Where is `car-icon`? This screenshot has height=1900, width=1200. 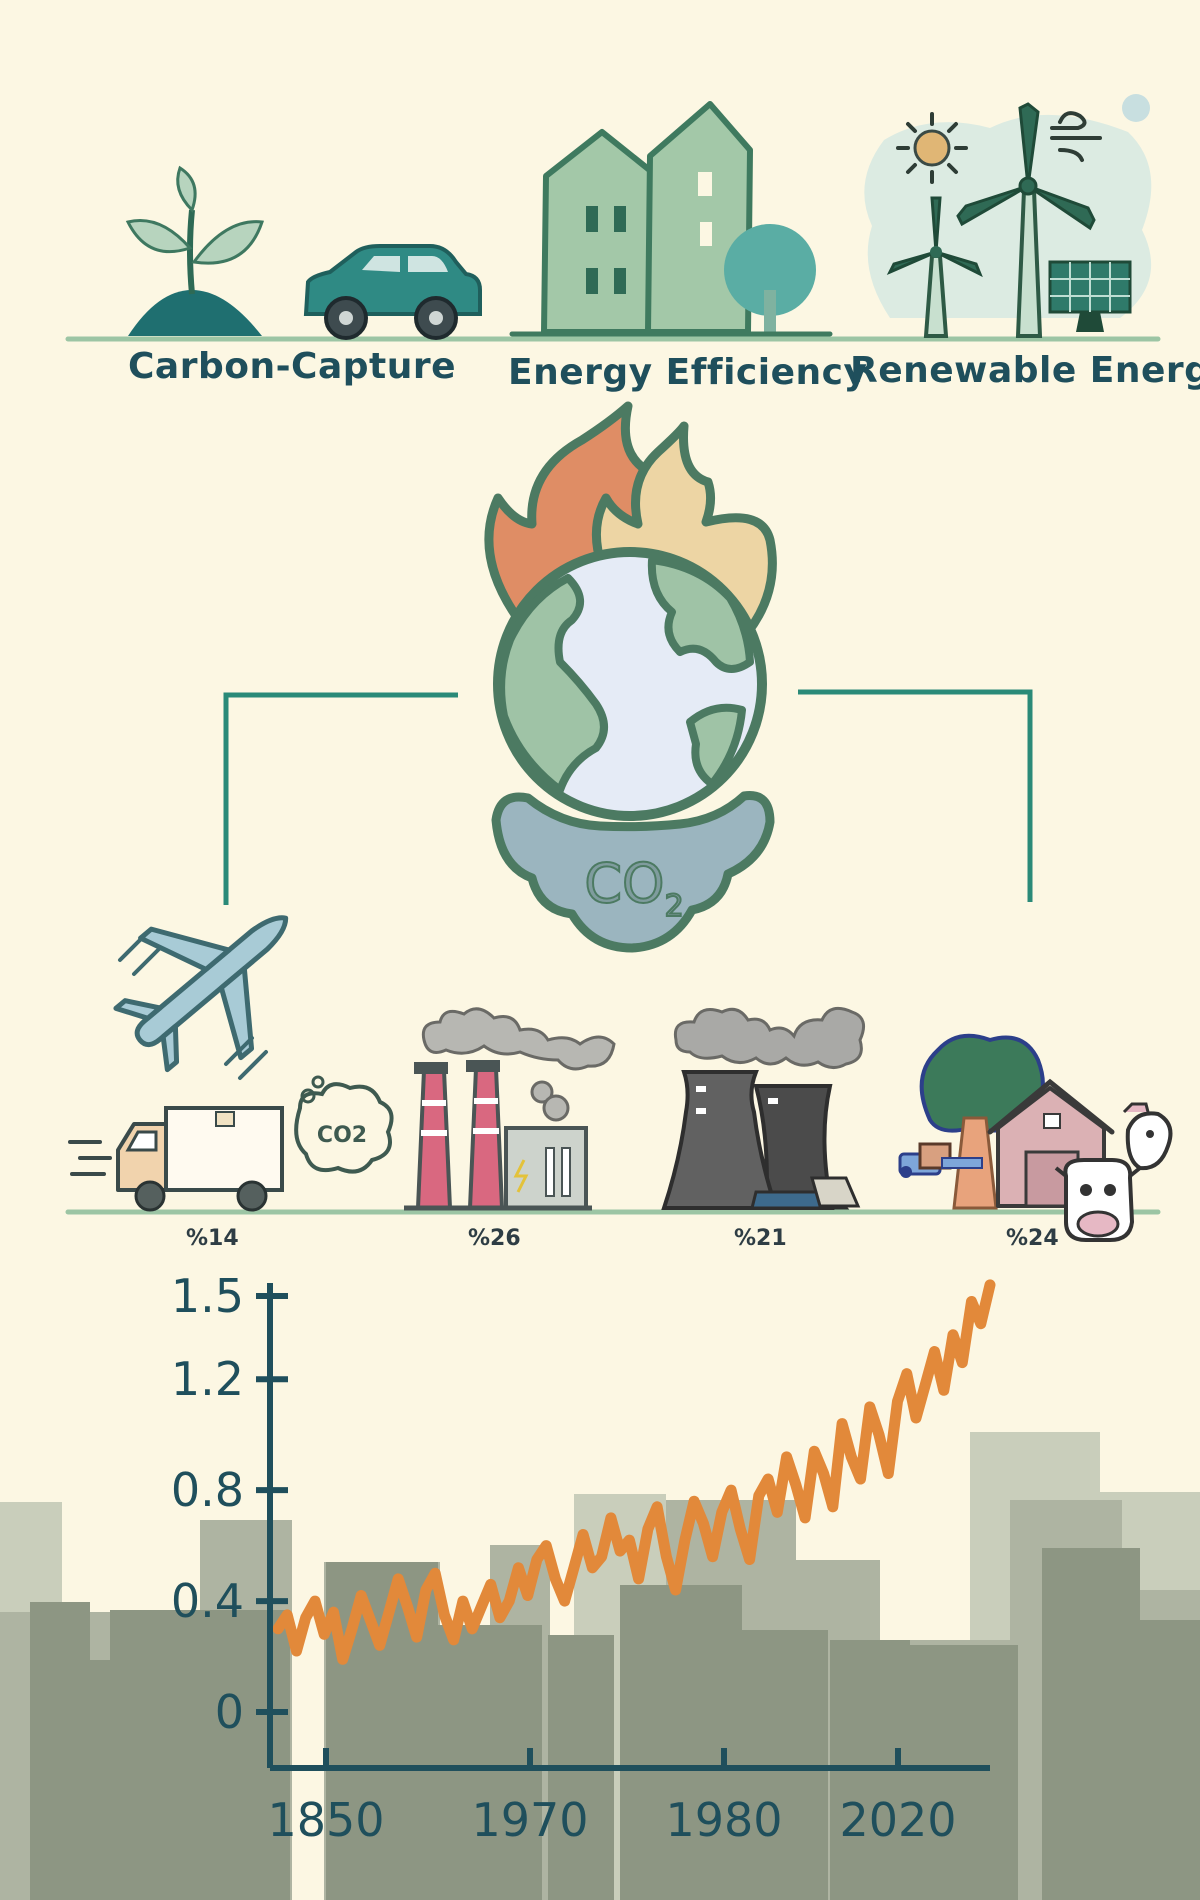
car-icon is located at coordinates (392, 292).